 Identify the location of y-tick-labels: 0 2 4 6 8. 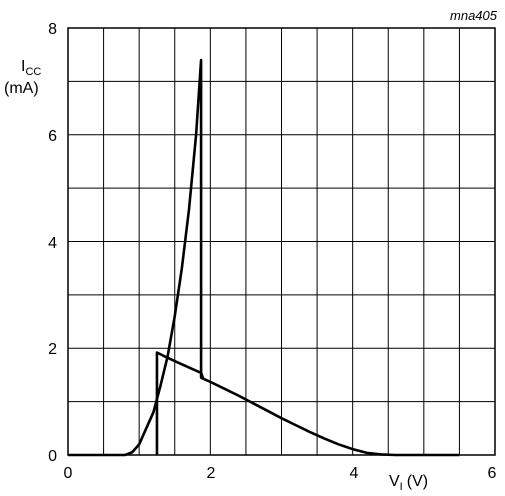
(52, 243).